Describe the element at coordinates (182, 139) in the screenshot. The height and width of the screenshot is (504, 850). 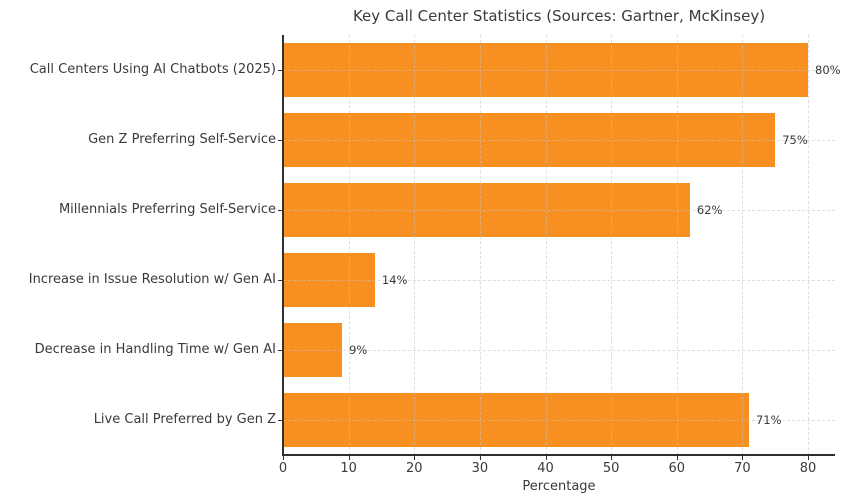
I see `category-label-2: Gen Z Preferring Self-Service` at that location.